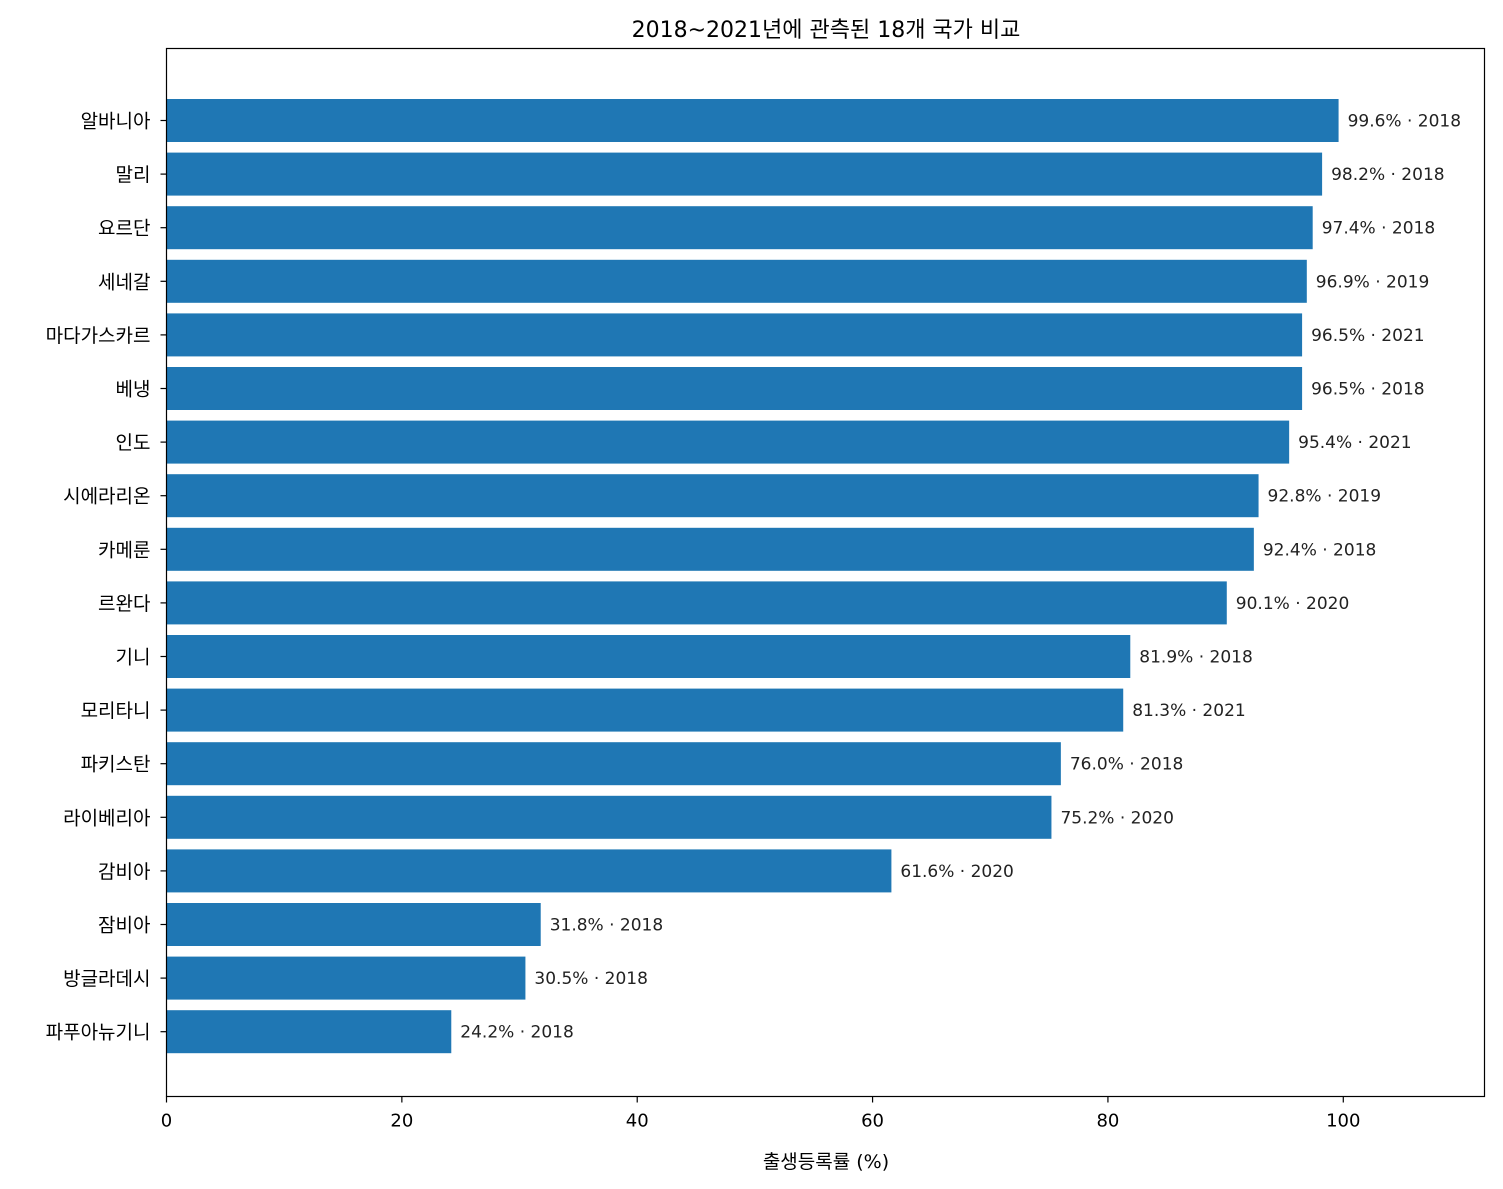 Image resolution: width=1503 pixels, height=1189 pixels. Describe the element at coordinates (106, 818) in the screenshot. I see `category-label: 라이베리아` at that location.